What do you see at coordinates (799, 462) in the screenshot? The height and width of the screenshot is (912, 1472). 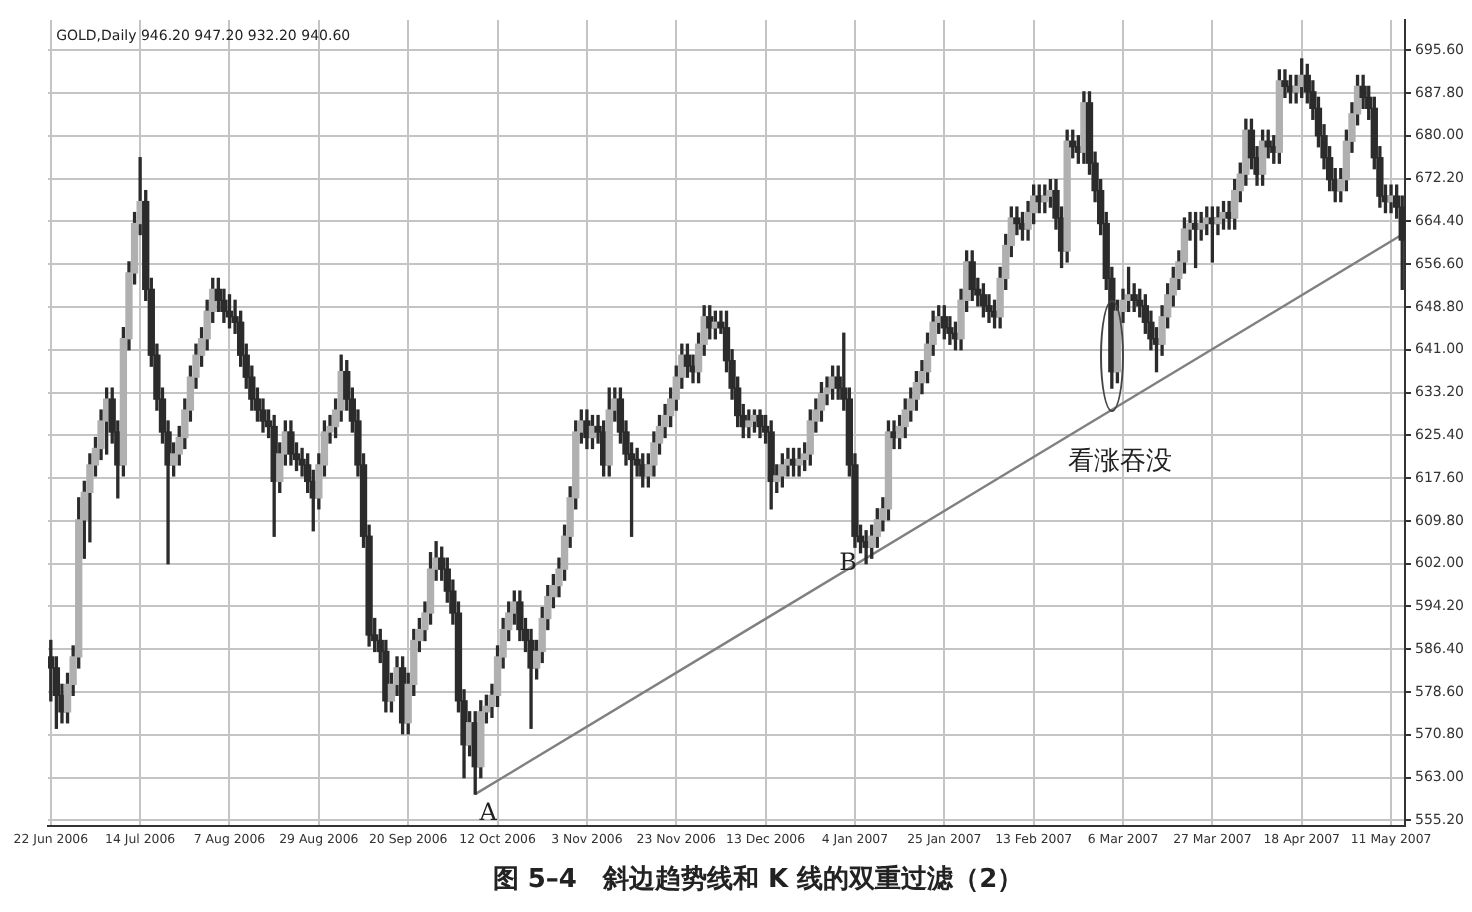 I see `candlestick` at bounding box center [799, 462].